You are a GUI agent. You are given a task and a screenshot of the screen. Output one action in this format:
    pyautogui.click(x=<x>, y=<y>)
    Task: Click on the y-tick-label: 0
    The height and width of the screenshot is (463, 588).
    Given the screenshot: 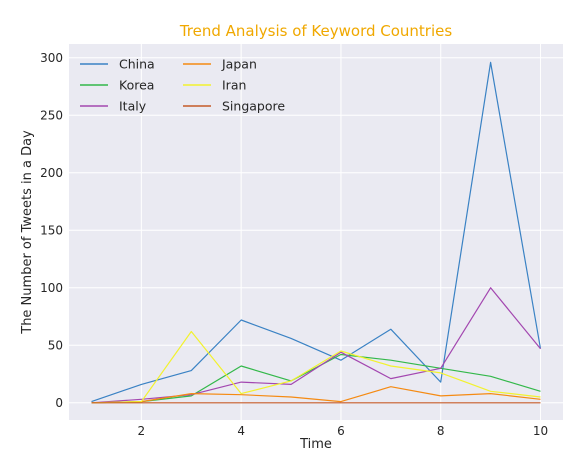 What is the action you would take?
    pyautogui.click(x=59, y=403)
    